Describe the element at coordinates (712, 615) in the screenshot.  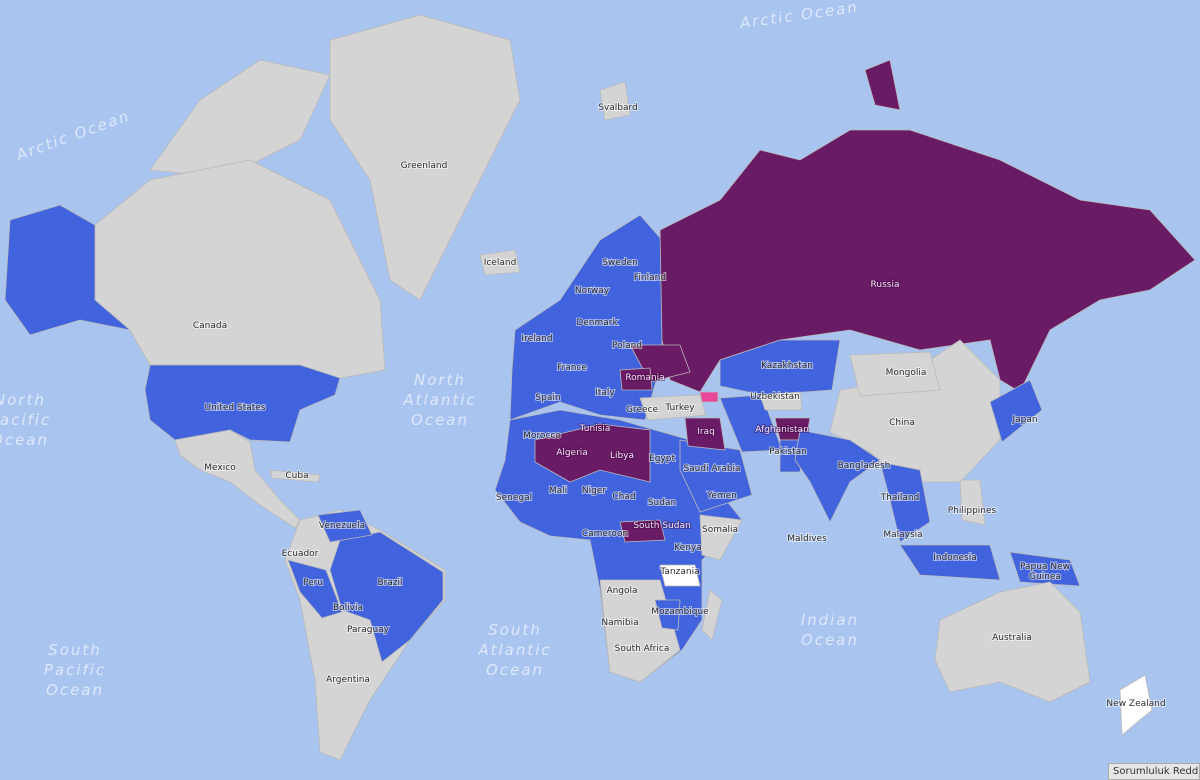
I see `region-madagascar` at that location.